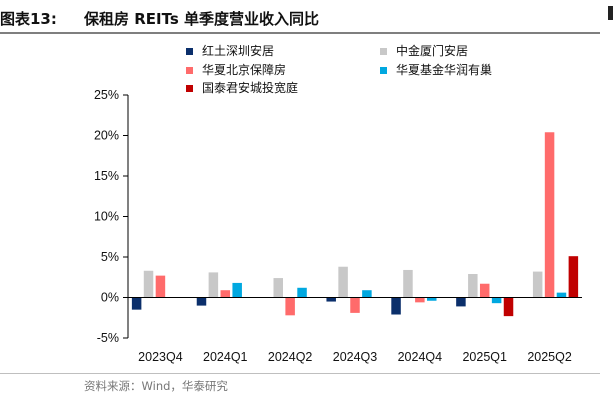 The width and height of the screenshot is (616, 403). I want to click on x-tick-label: 2024Q2, so click(290, 357).